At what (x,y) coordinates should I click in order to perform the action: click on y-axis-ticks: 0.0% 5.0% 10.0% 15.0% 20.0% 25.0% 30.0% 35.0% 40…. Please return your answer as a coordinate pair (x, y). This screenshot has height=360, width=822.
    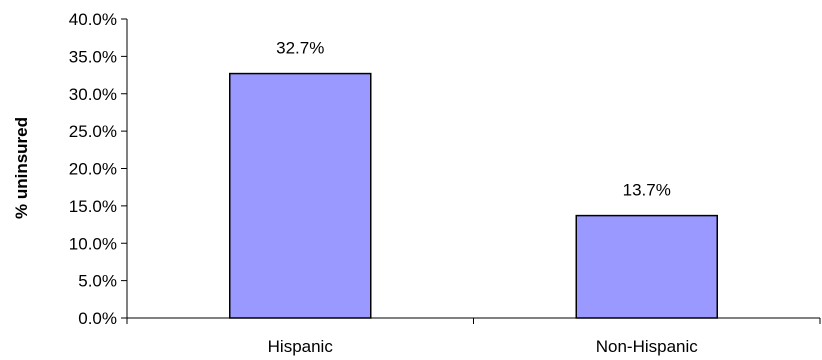
    Looking at the image, I should click on (98, 169).